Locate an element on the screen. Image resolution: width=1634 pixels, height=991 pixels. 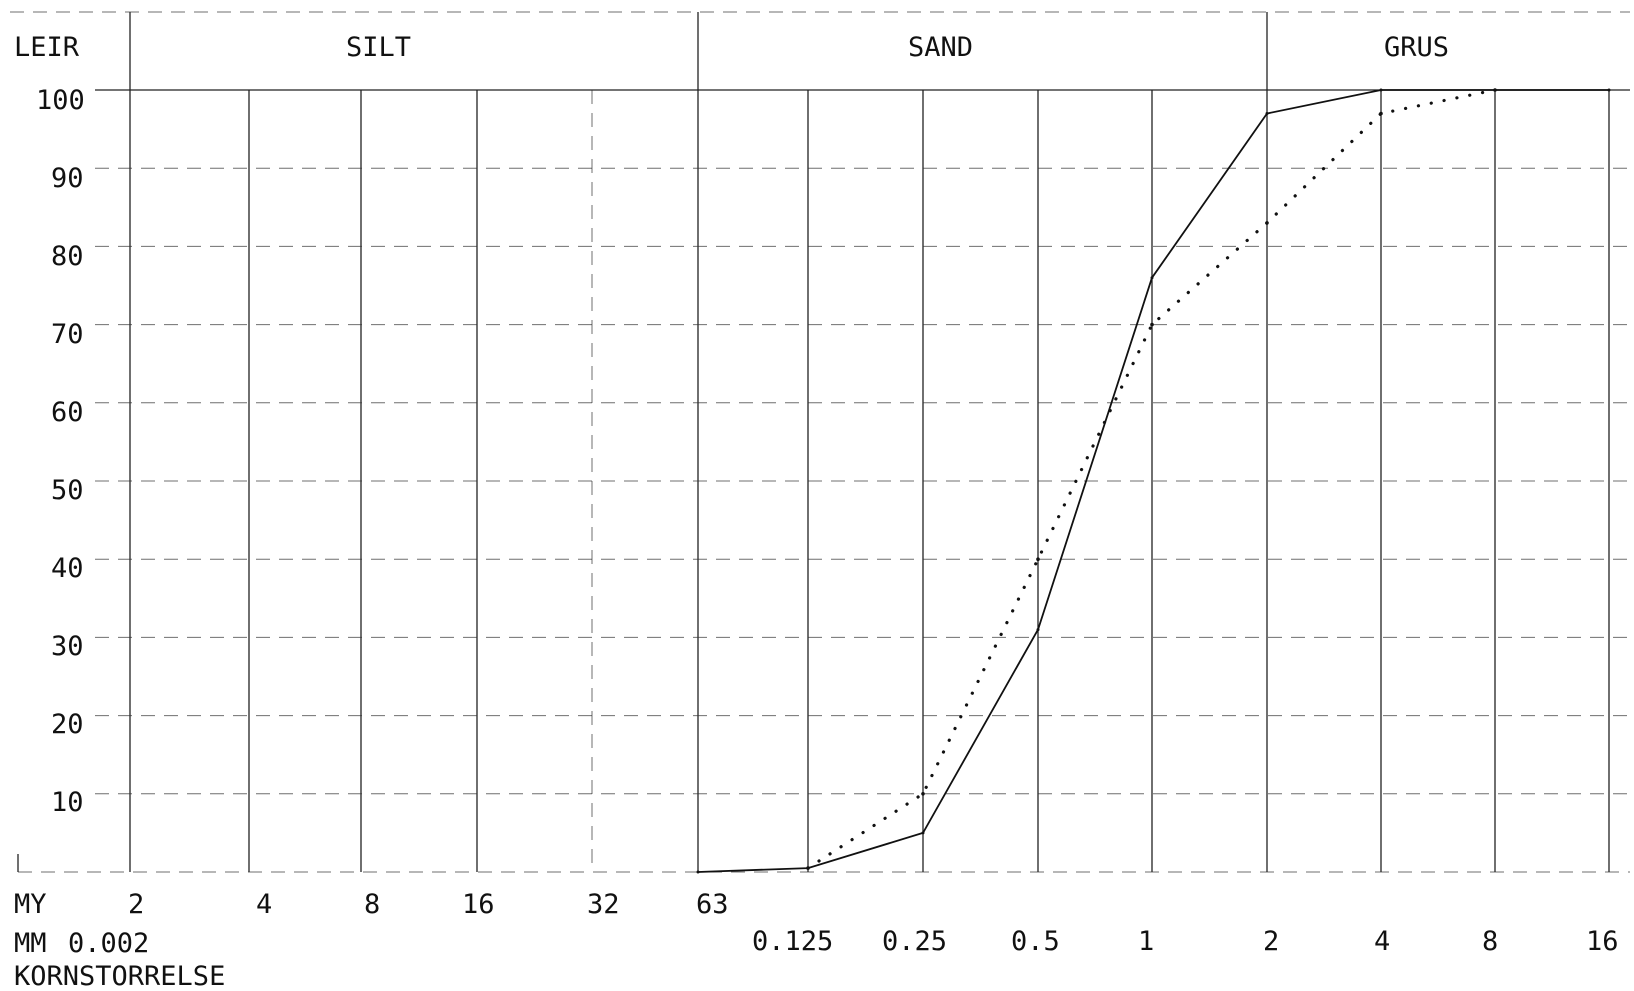
x-tick-label-my: 4 is located at coordinates (264, 904).